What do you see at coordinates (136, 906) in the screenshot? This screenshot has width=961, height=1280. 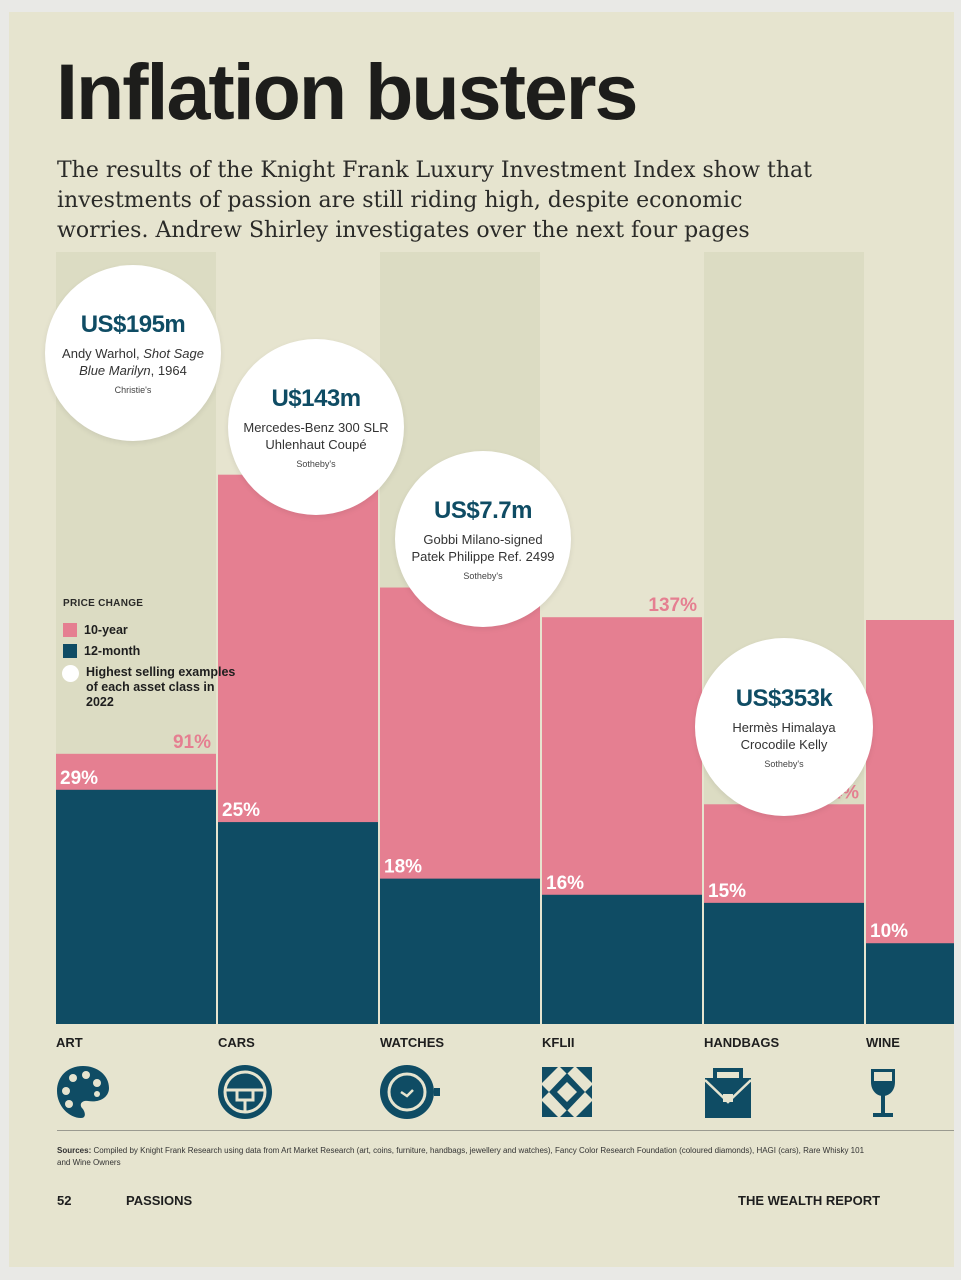 I see `bar-12-month-art` at bounding box center [136, 906].